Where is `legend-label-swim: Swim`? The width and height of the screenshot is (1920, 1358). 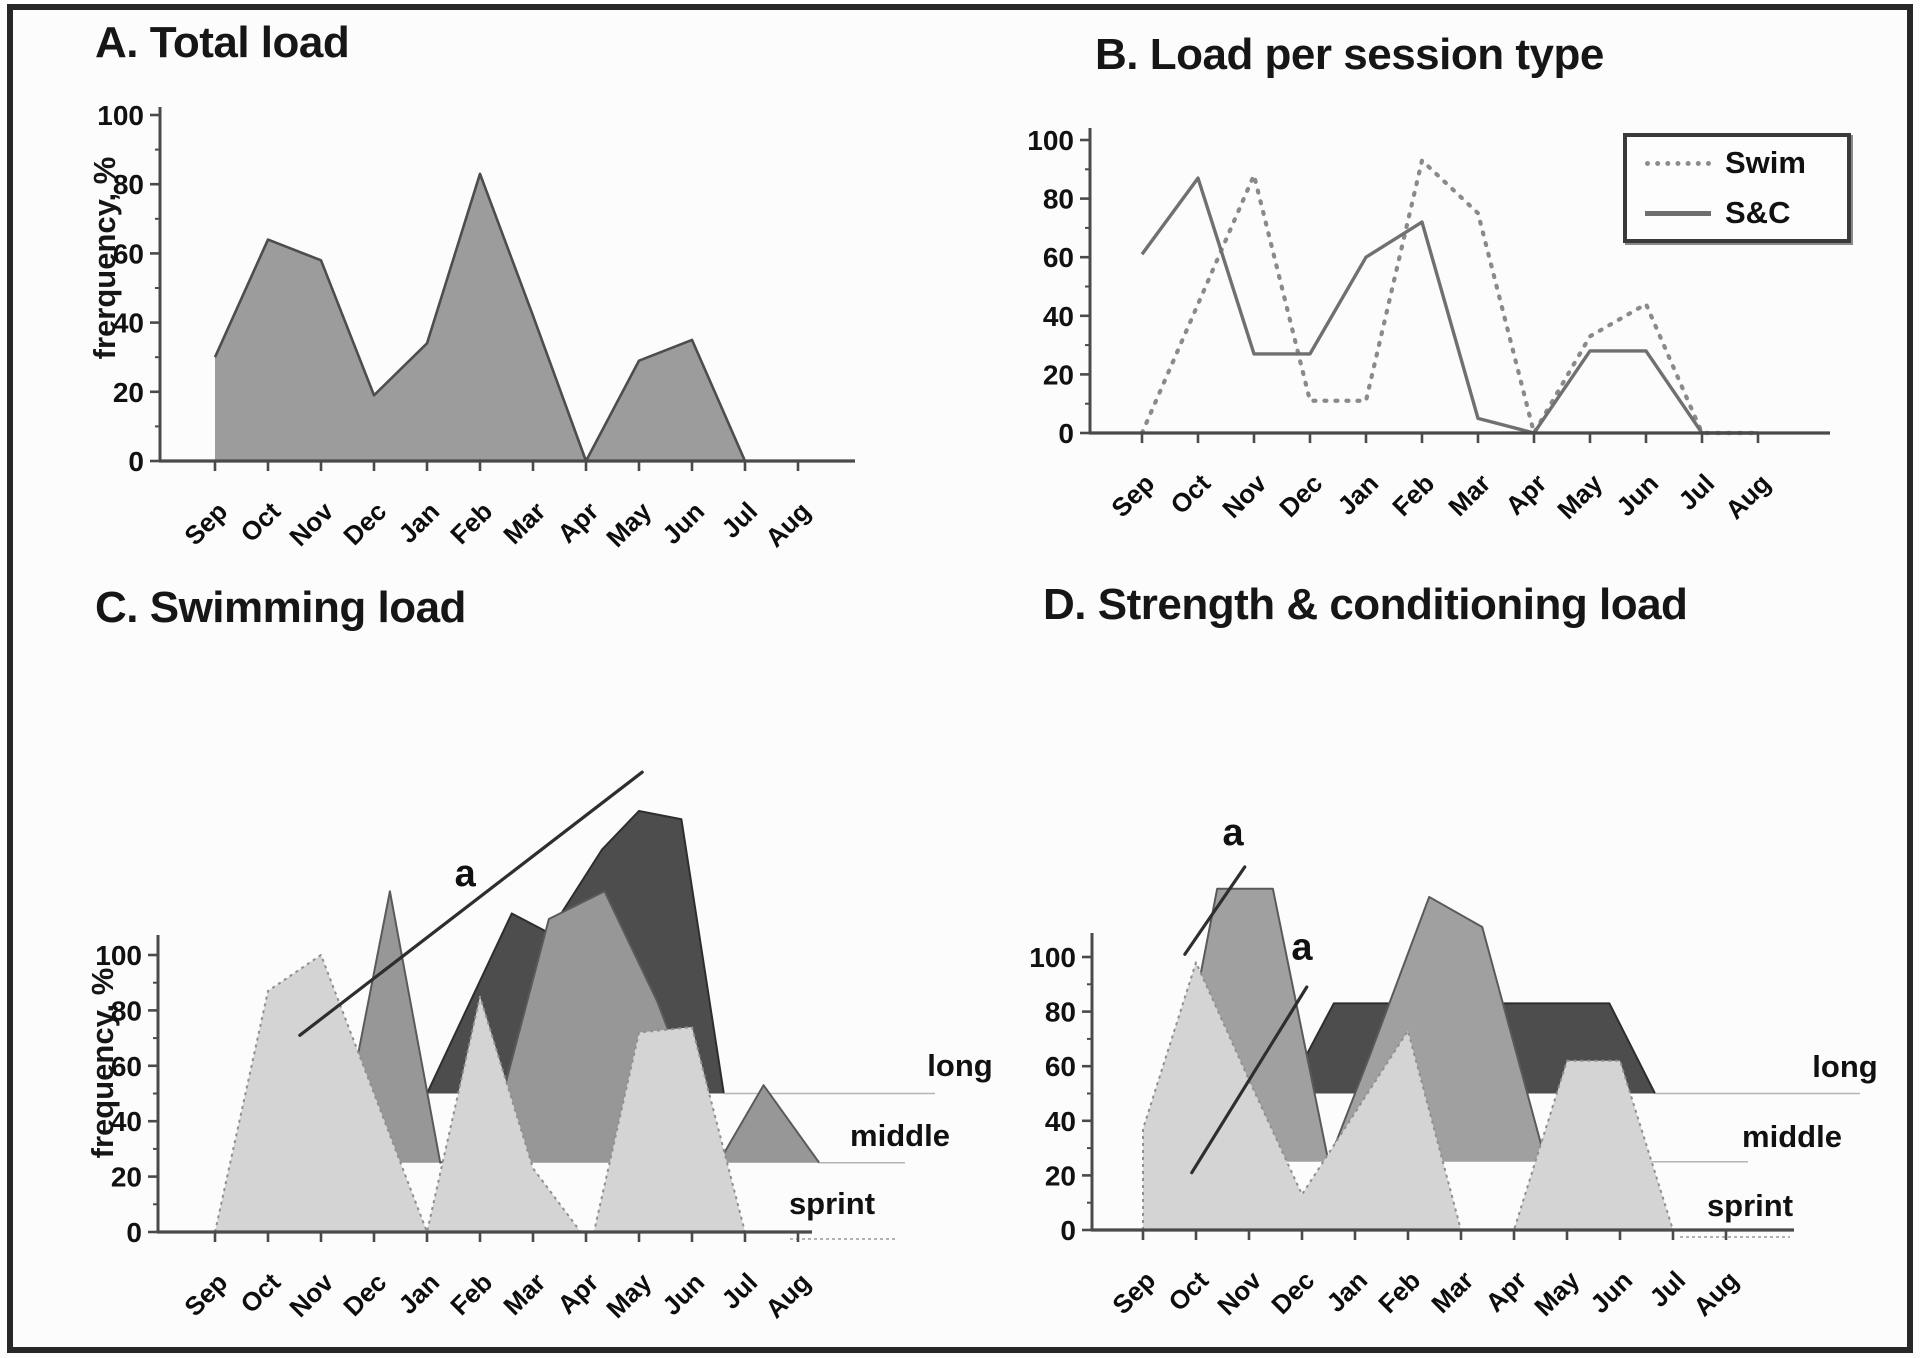
legend-label-swim: Swim is located at coordinates (1765, 162).